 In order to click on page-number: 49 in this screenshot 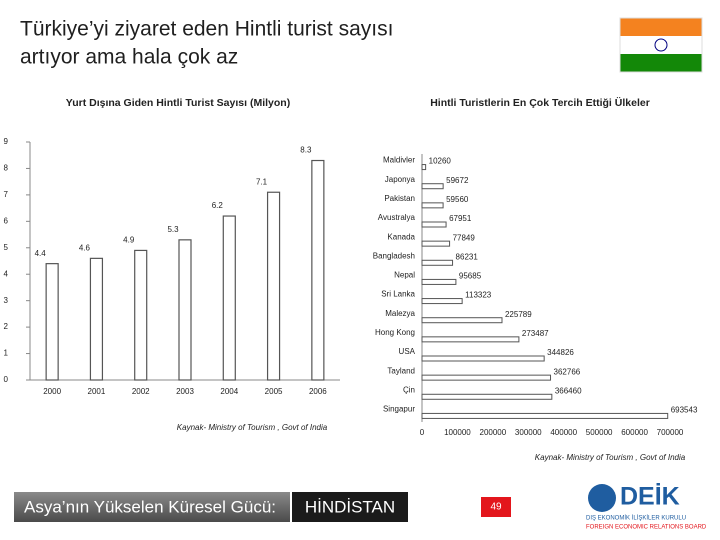, I will do `click(496, 507)`.